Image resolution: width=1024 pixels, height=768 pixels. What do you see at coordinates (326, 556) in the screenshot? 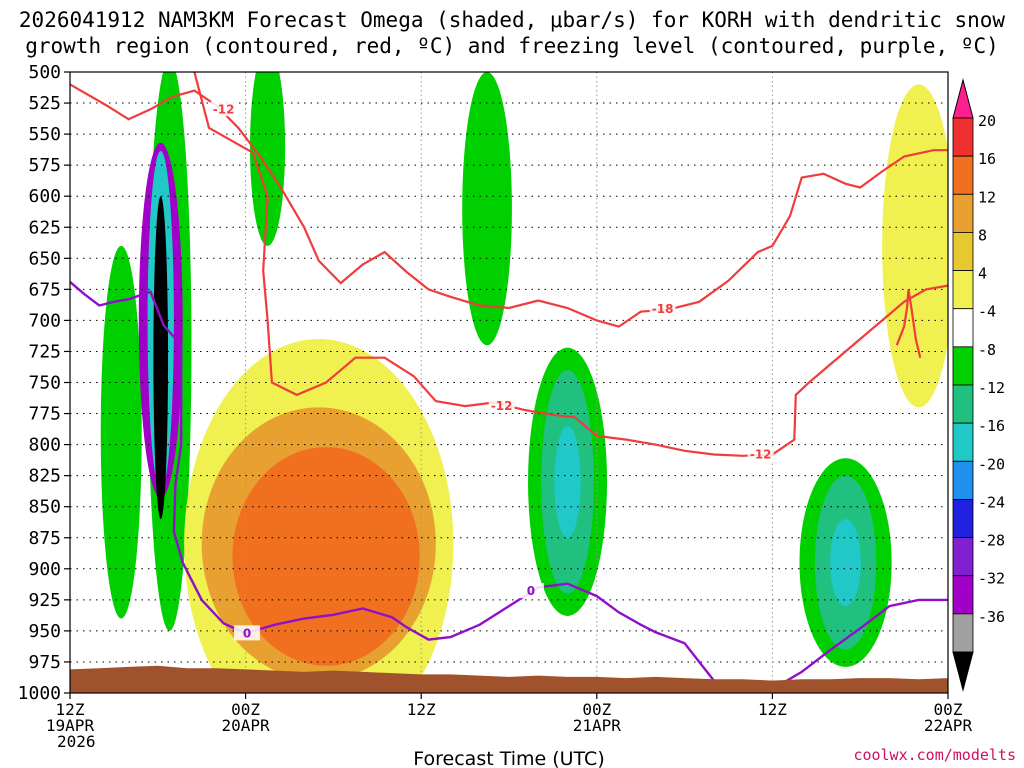
I see `omega-region-8-inner` at bounding box center [326, 556].